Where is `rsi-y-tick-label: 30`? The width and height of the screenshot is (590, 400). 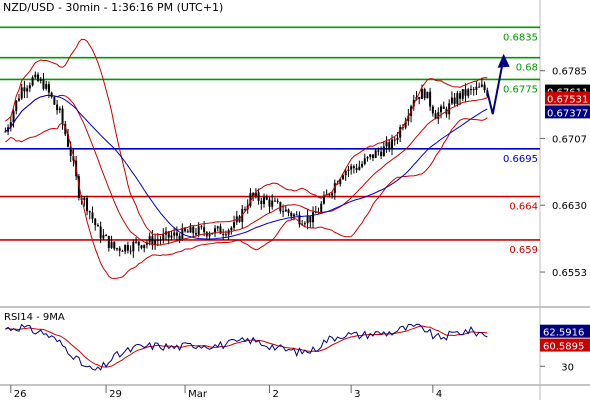
rsi-y-tick-label: 30 is located at coordinates (567, 367).